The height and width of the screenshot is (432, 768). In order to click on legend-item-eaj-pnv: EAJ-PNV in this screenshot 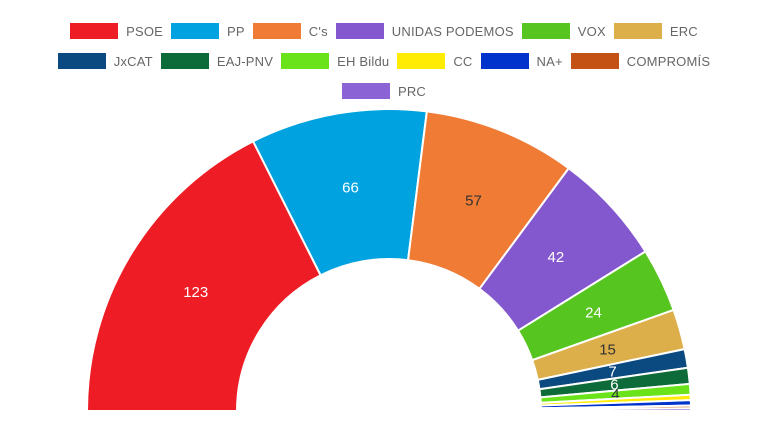, I will do `click(217, 61)`.